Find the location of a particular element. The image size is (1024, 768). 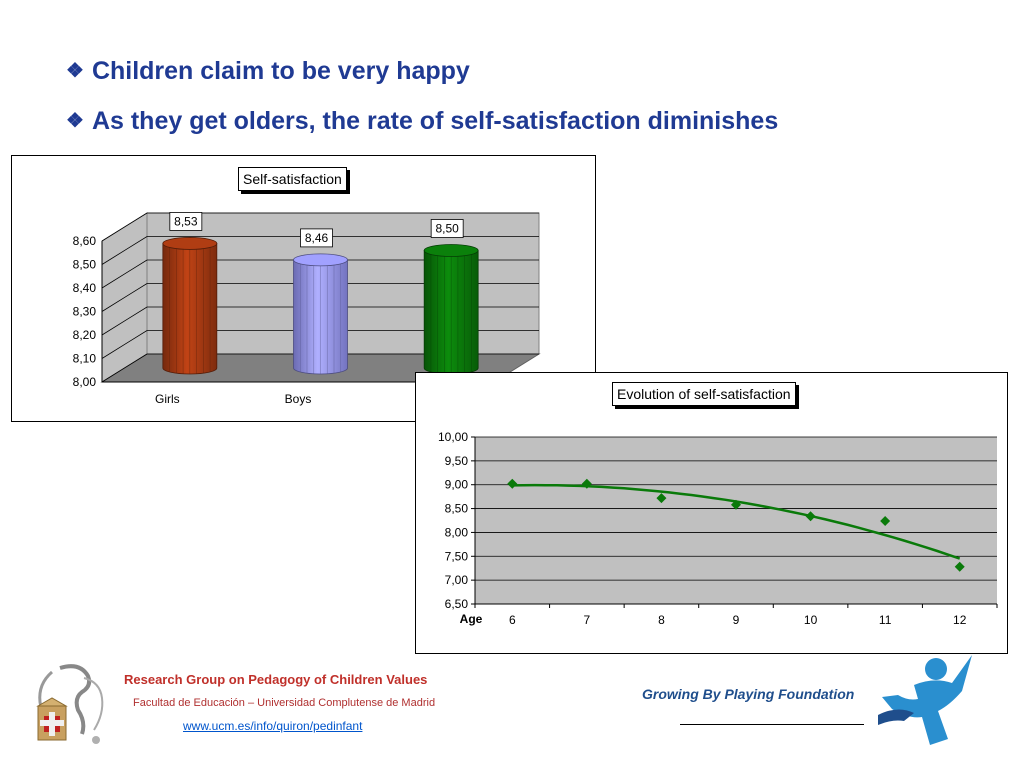

line-y-tick-label: 6,50 is located at coordinates (457, 604).